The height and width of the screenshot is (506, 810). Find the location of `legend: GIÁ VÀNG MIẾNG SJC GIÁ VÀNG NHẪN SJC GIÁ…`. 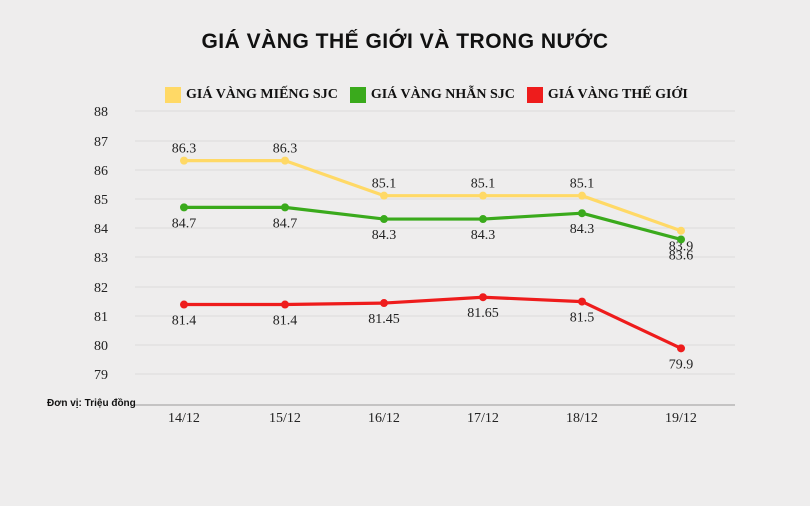

legend: GIÁ VÀNG MIẾNG SJC GIÁ VÀNG NHẪN SJC GIÁ… is located at coordinates (426, 95).